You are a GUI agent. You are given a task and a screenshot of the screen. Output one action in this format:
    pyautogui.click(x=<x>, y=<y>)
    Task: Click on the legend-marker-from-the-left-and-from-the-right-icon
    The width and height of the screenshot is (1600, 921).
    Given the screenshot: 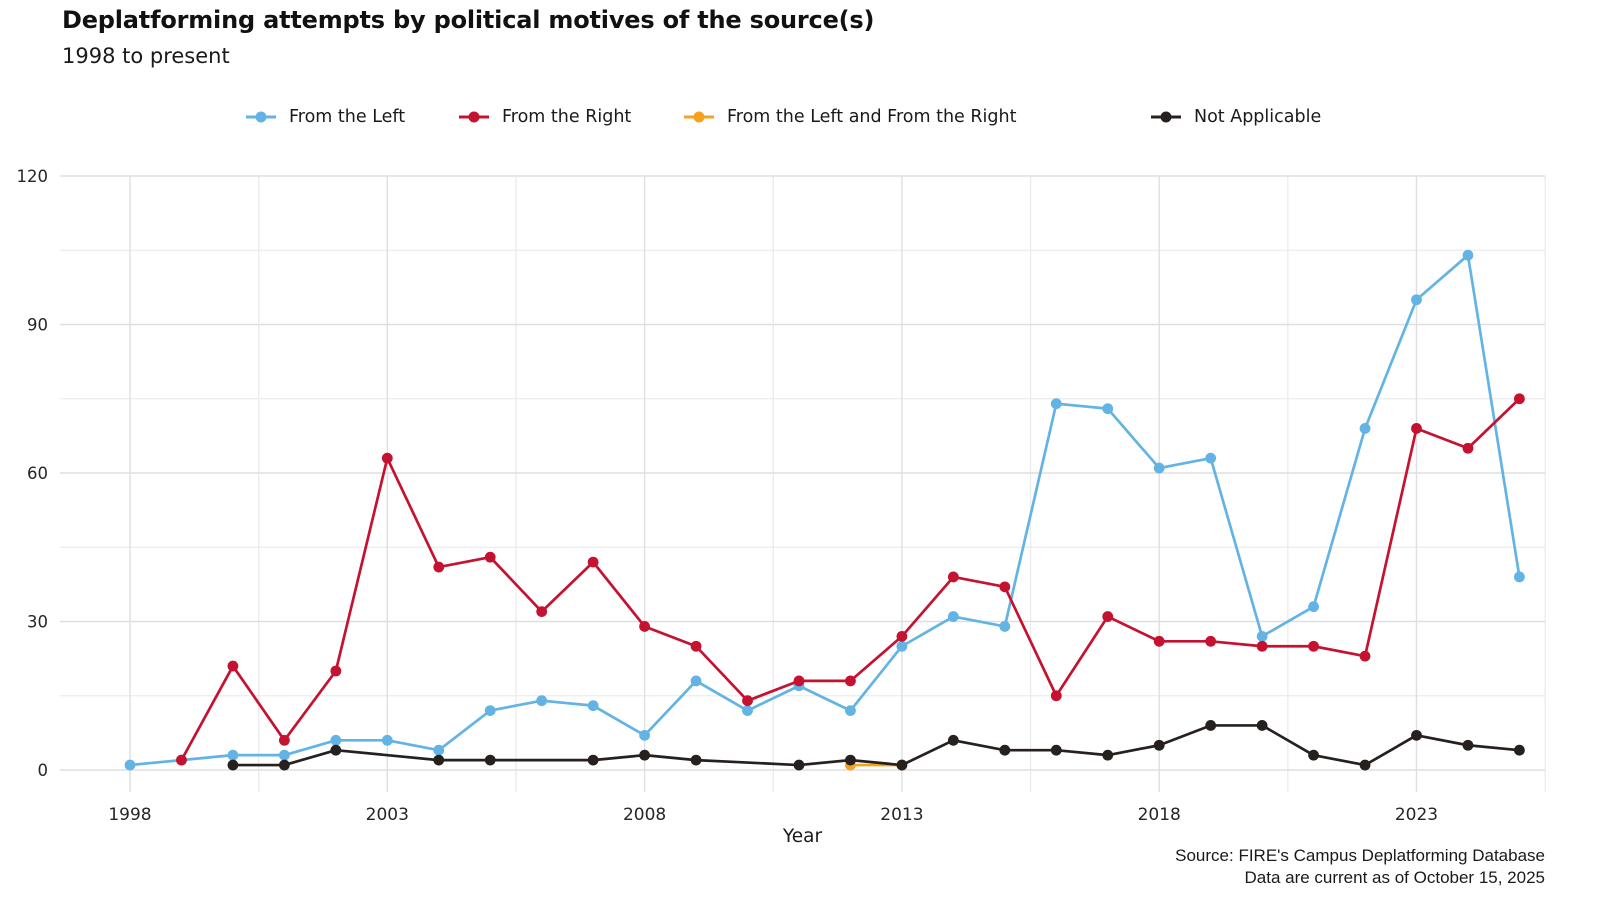 What is the action you would take?
    pyautogui.click(x=699, y=117)
    